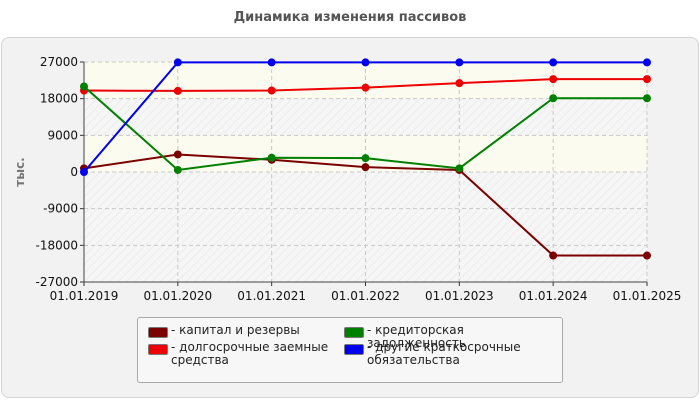  Describe the element at coordinates (250, 347) in the screenshot. I see `legend-label-line: - долгосрочные заемные` at that location.